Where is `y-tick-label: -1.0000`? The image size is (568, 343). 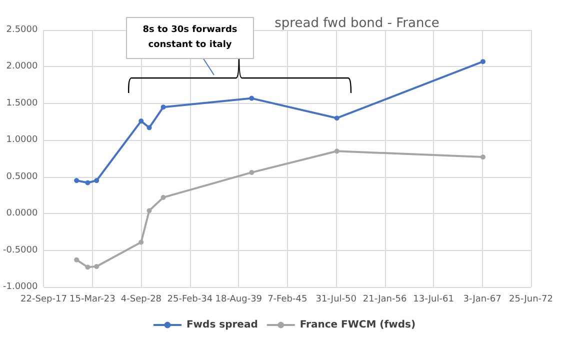
y-tick-label: -1.0000 is located at coordinates (20, 287).